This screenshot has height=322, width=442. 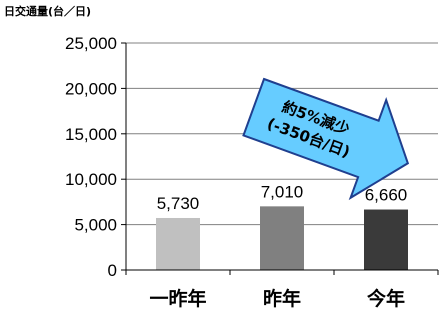 What do you see at coordinates (112, 270) in the screenshot?
I see `y-tick-label: 0` at bounding box center [112, 270].